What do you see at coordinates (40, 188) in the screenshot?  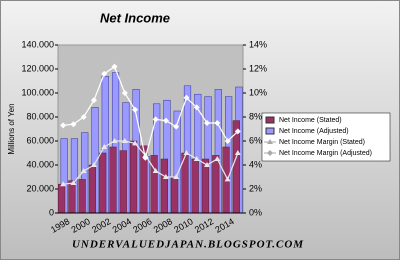 I see `y-tick-label: 20.000` at bounding box center [40, 188].